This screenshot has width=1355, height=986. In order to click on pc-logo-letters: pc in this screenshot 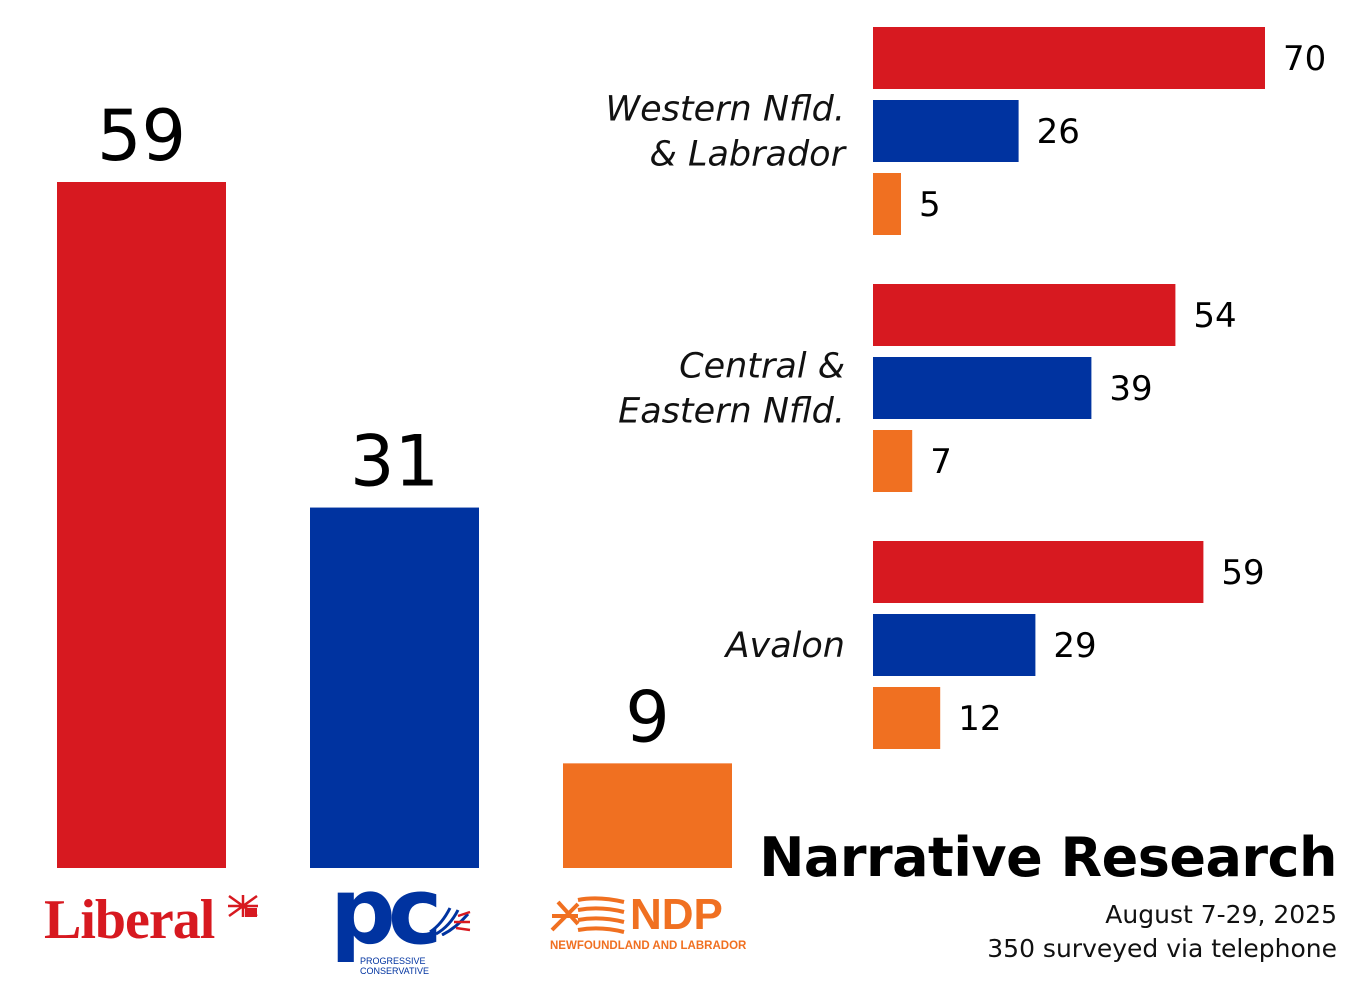, I will do `click(386, 911)`.